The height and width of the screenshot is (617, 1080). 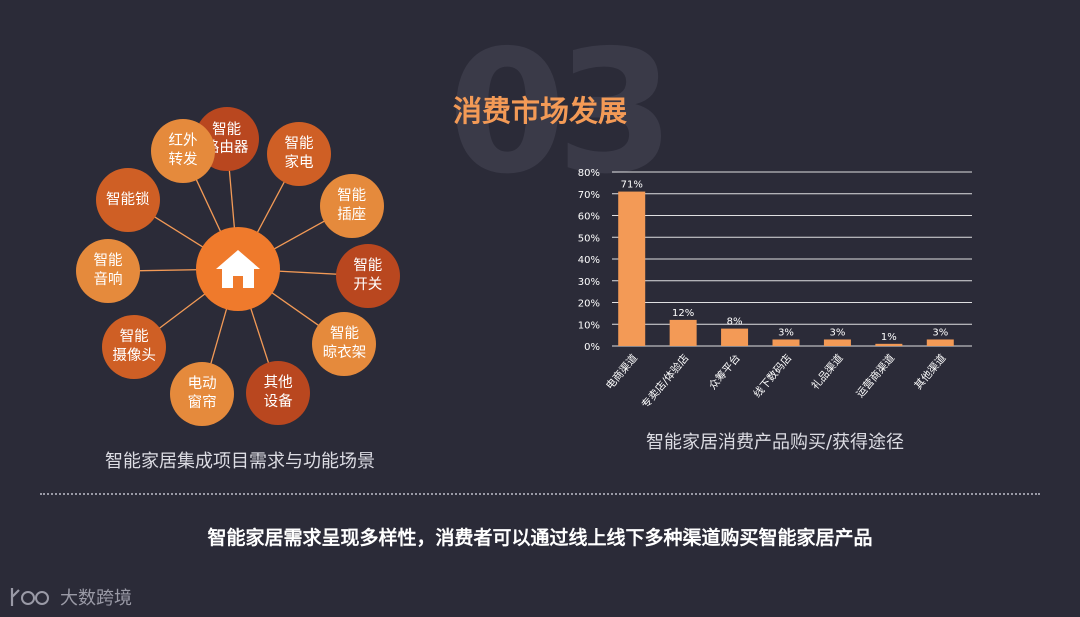 What do you see at coordinates (665, 381) in the screenshot?
I see `x-tick-label: 专卖店/体验店` at bounding box center [665, 381].